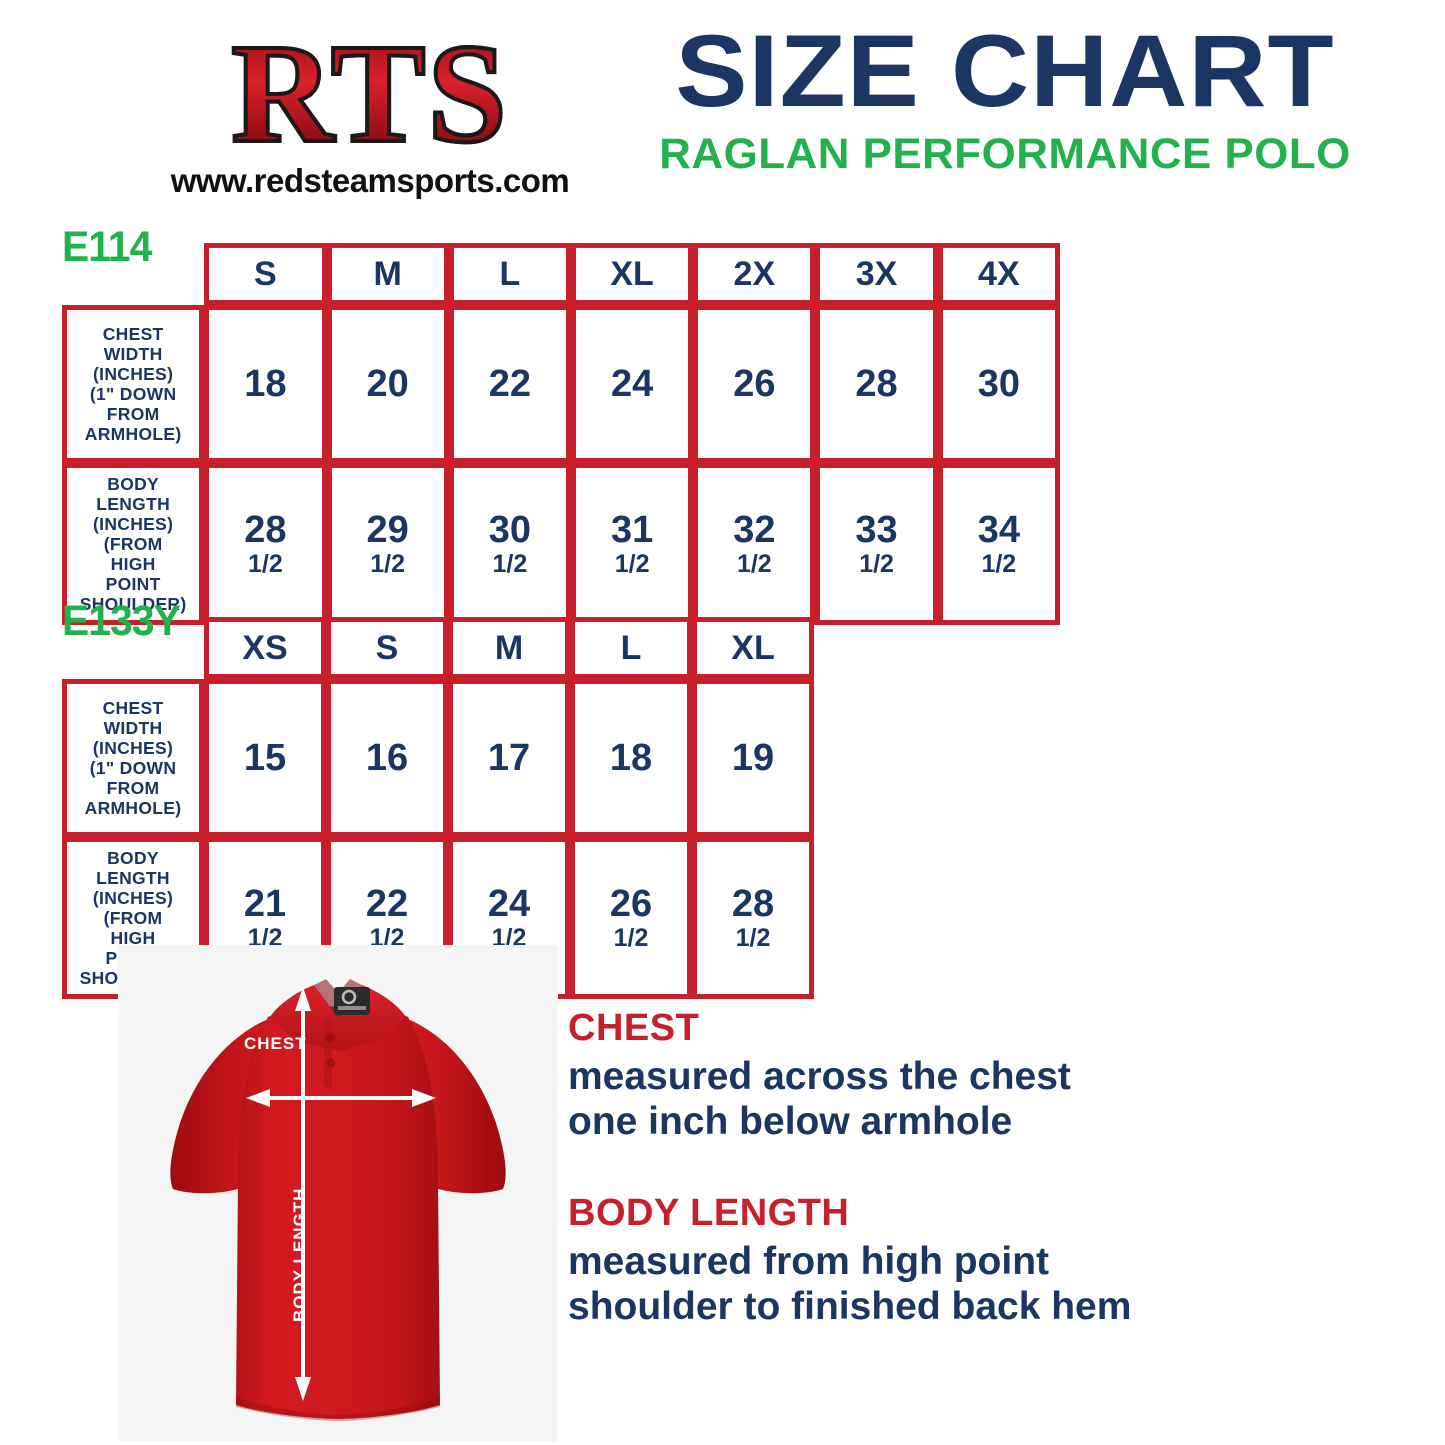 The width and height of the screenshot is (1445, 1445). What do you see at coordinates (754, 274) in the screenshot?
I see `column-header: 2X` at bounding box center [754, 274].